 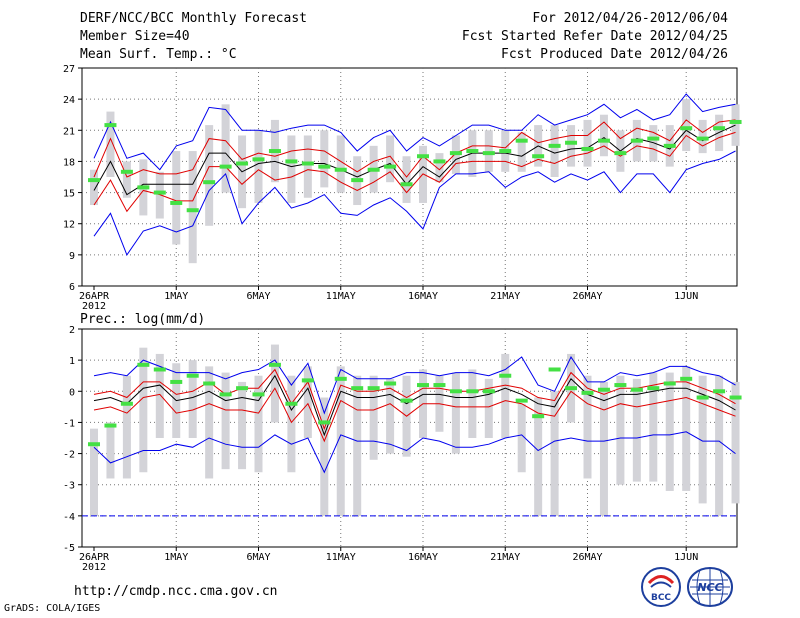 I want to click on forecast-start-date: Fcst Started Refer Date 2012/04/25, so click(x=594, y=36).